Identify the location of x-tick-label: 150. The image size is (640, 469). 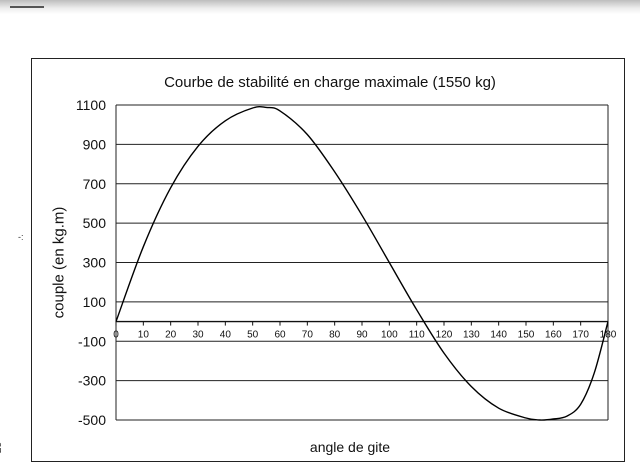
(526, 335).